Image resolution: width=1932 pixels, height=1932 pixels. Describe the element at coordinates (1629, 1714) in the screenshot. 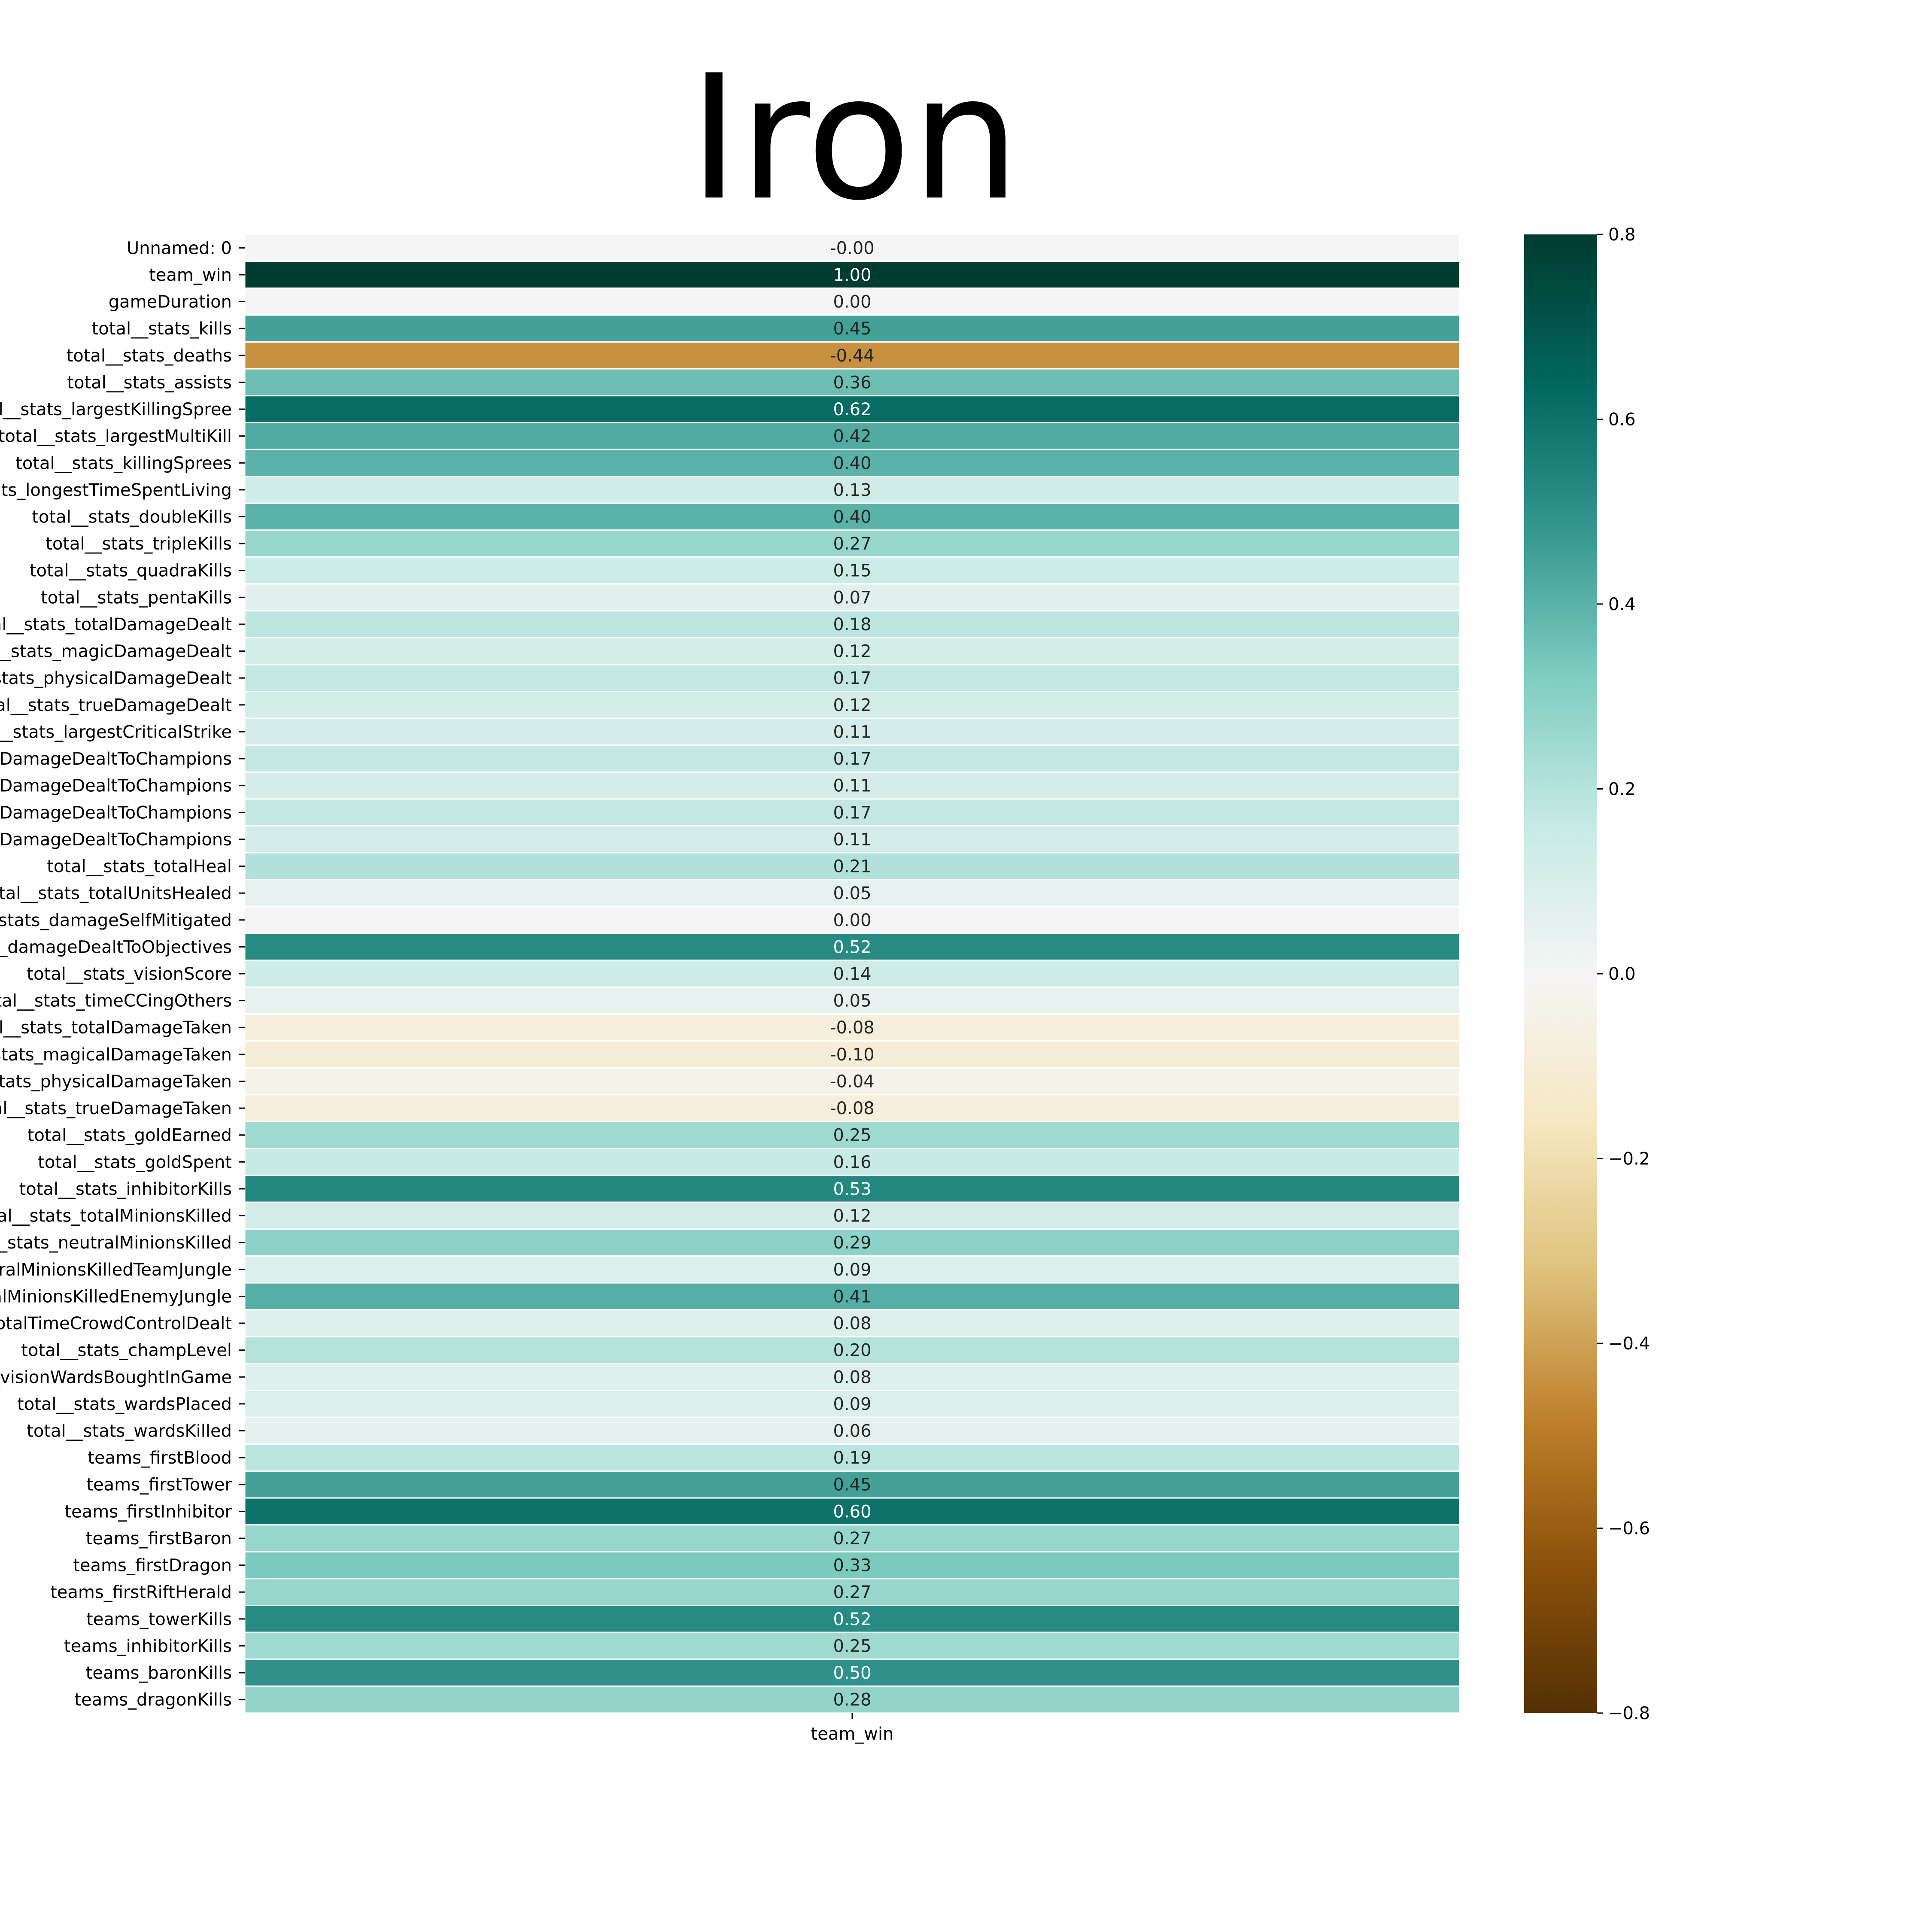

I see `colorbar-tick-label: −0.8` at that location.